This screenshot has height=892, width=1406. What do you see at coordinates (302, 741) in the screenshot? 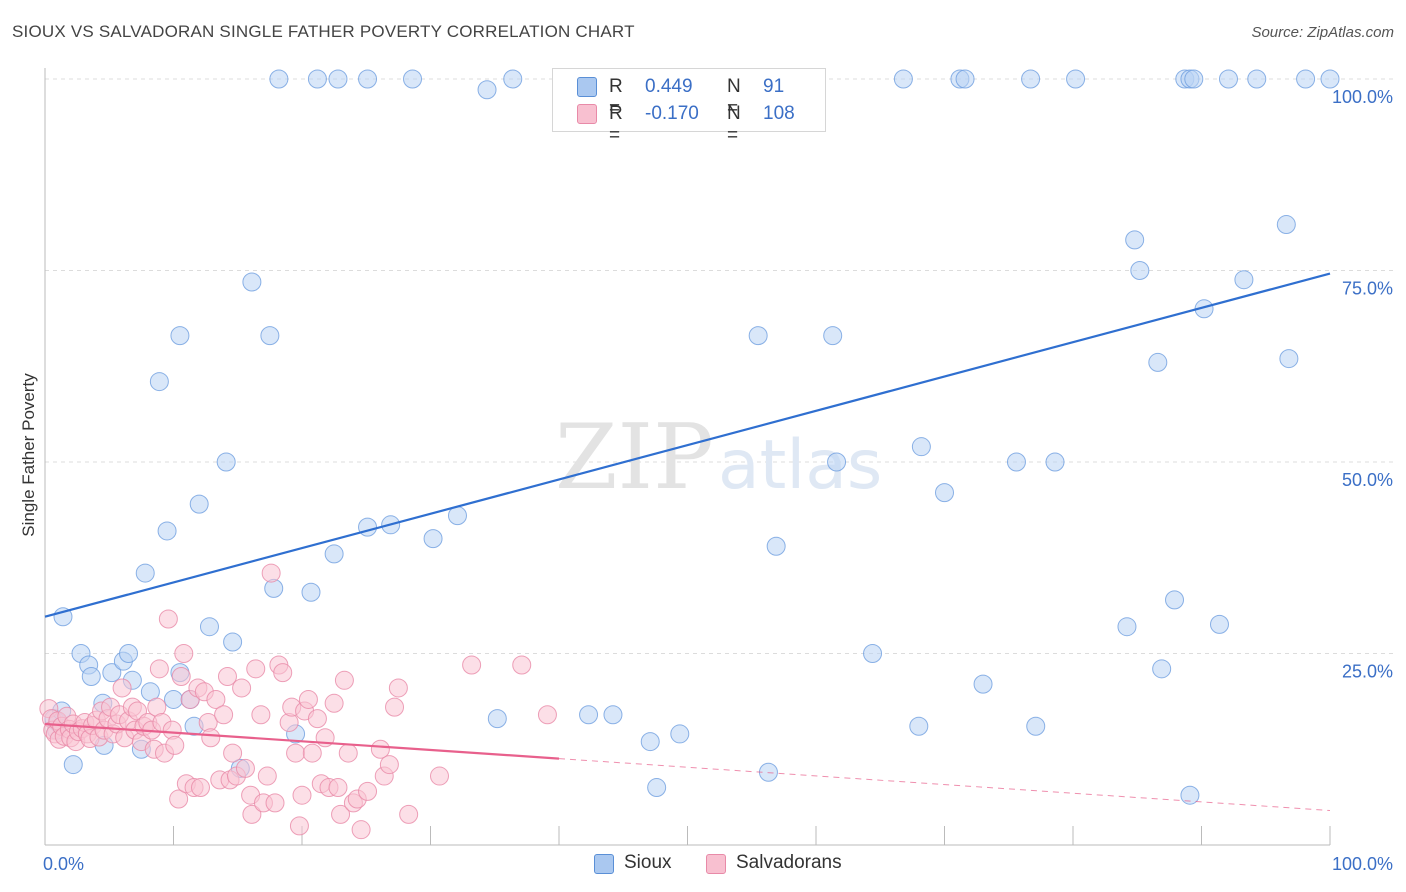
I see `trend-line-salvadorans` at bounding box center [302, 741].